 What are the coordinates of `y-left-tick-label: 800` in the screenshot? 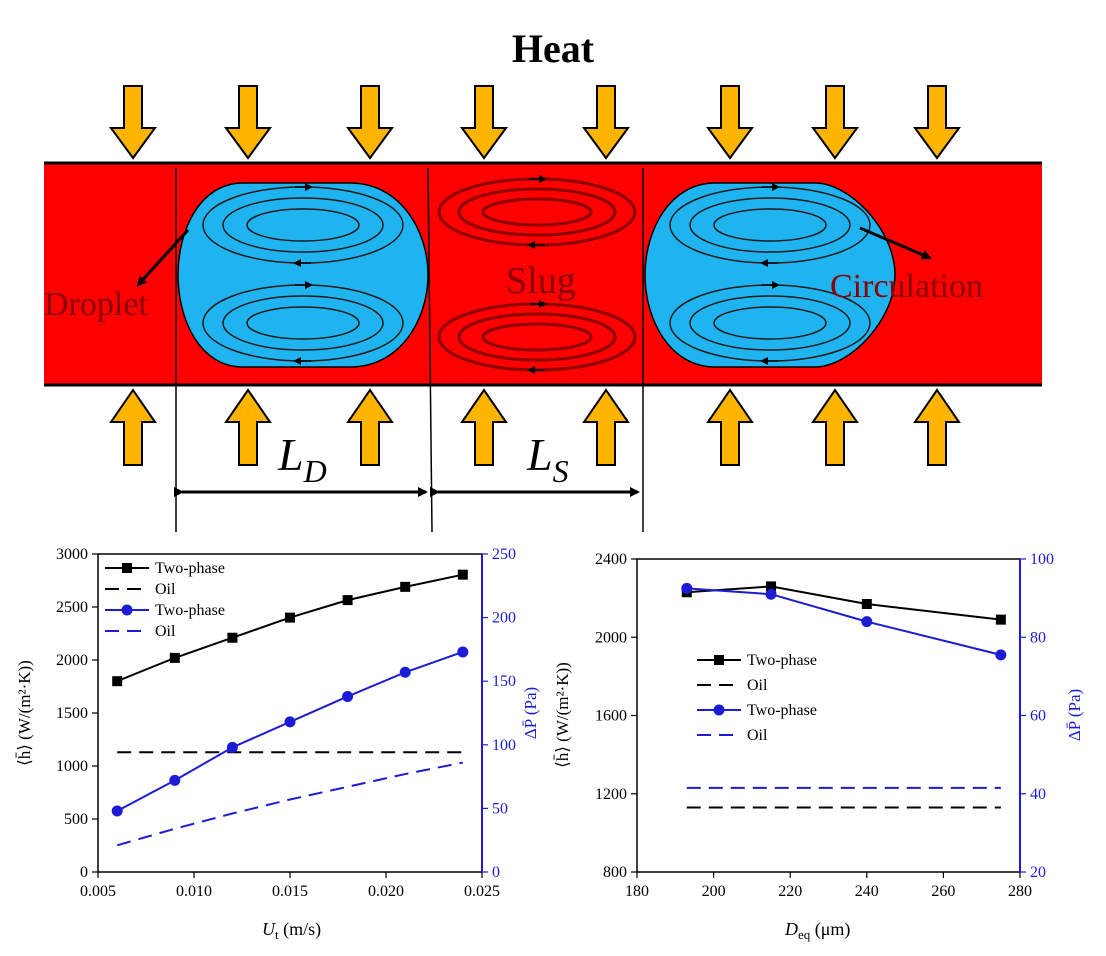 It's located at (615, 872).